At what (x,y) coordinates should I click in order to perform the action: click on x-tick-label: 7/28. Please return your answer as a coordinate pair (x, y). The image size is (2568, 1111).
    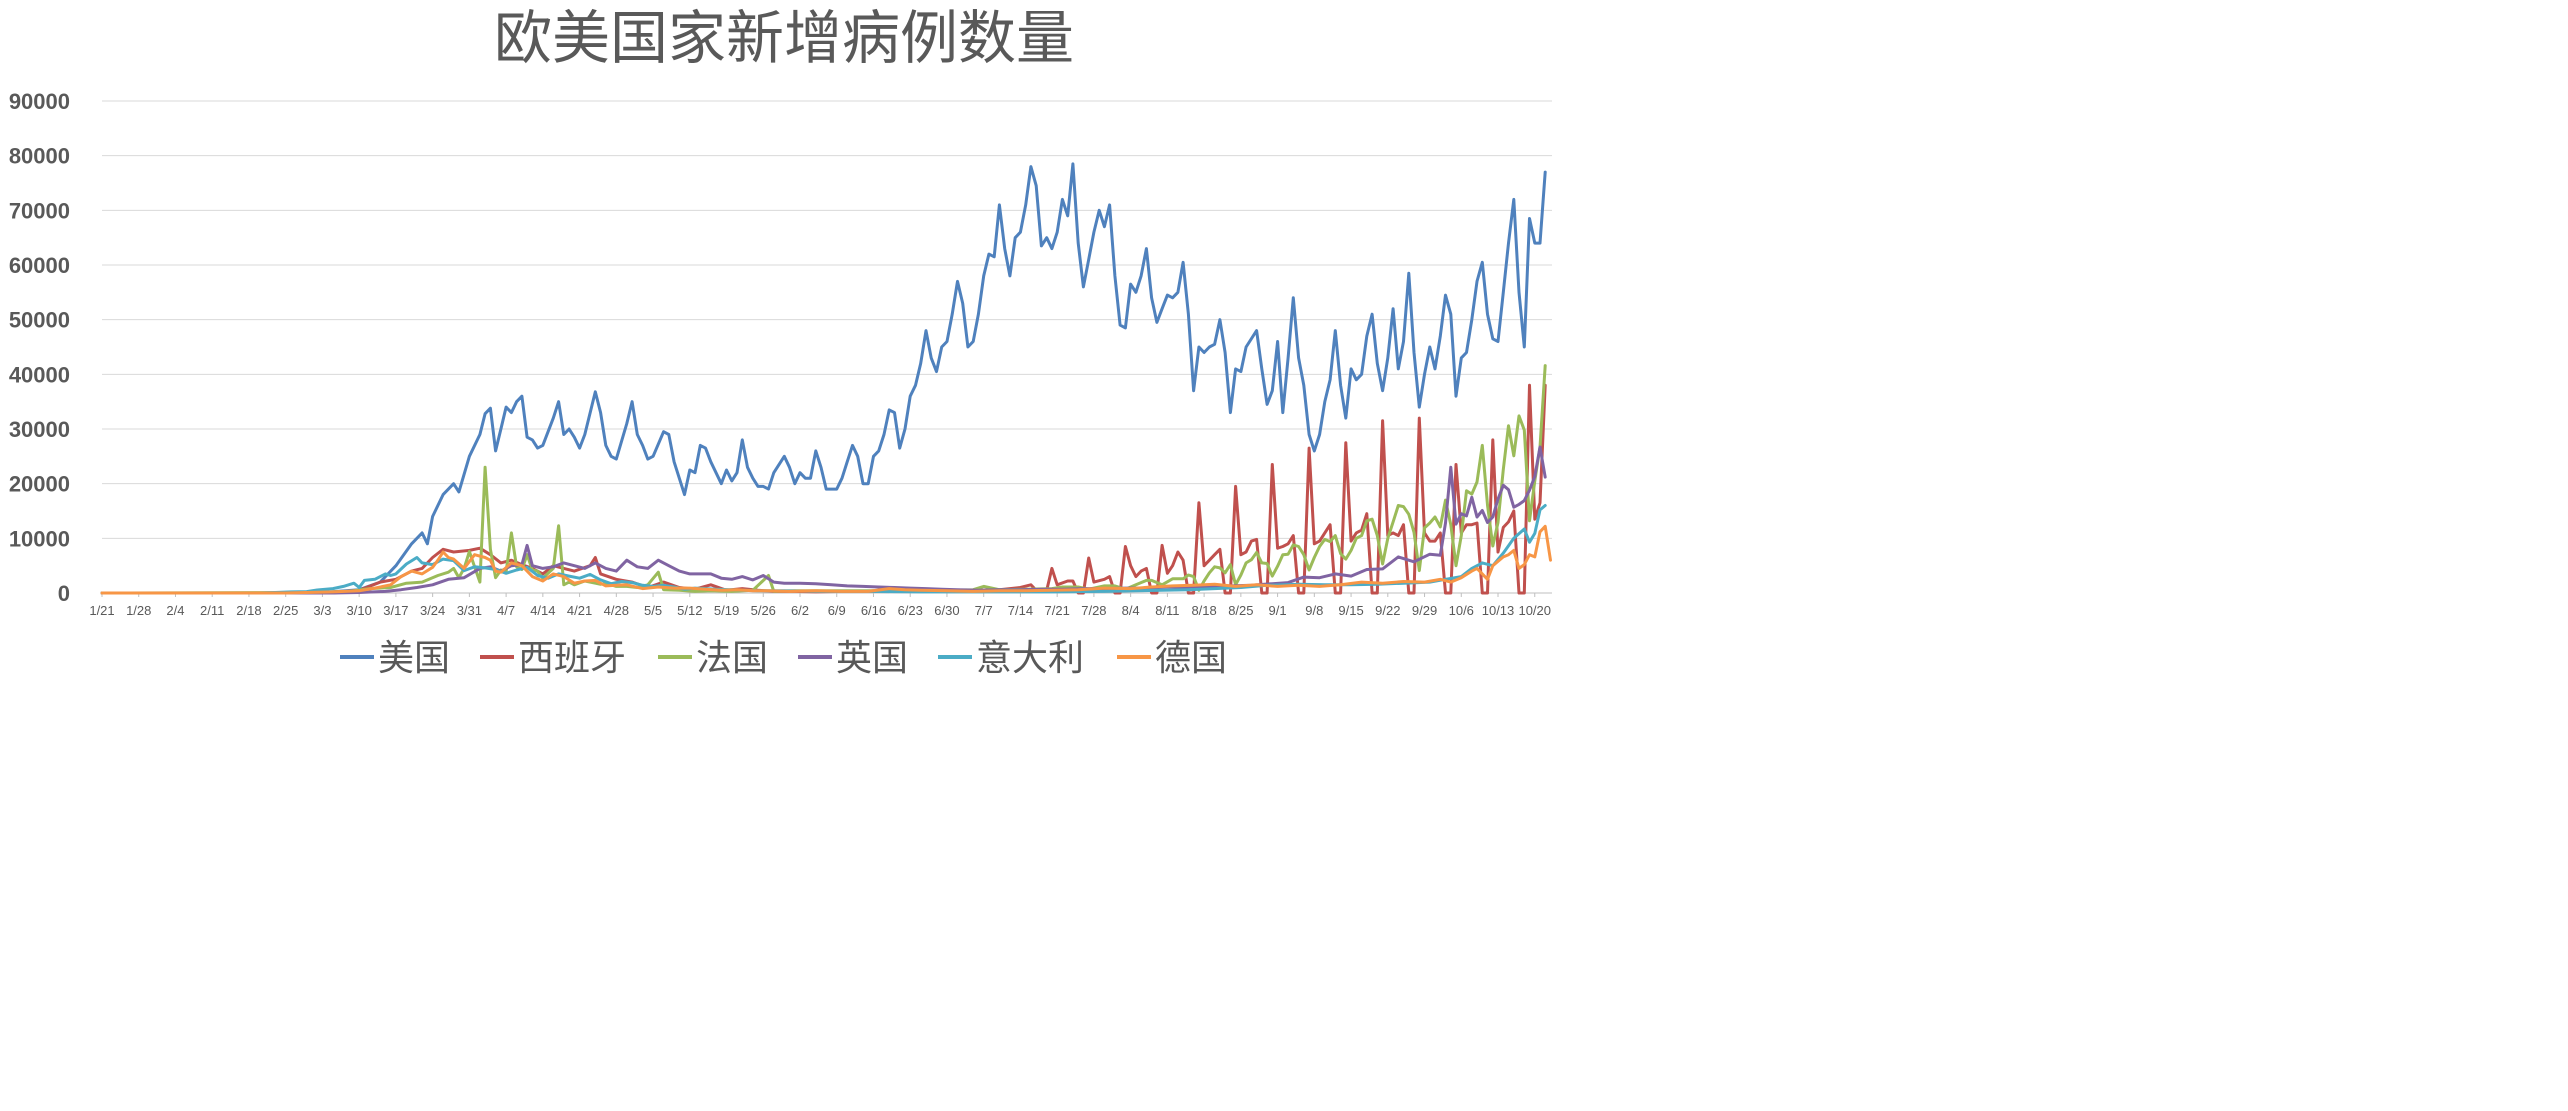
    Looking at the image, I should click on (1093, 610).